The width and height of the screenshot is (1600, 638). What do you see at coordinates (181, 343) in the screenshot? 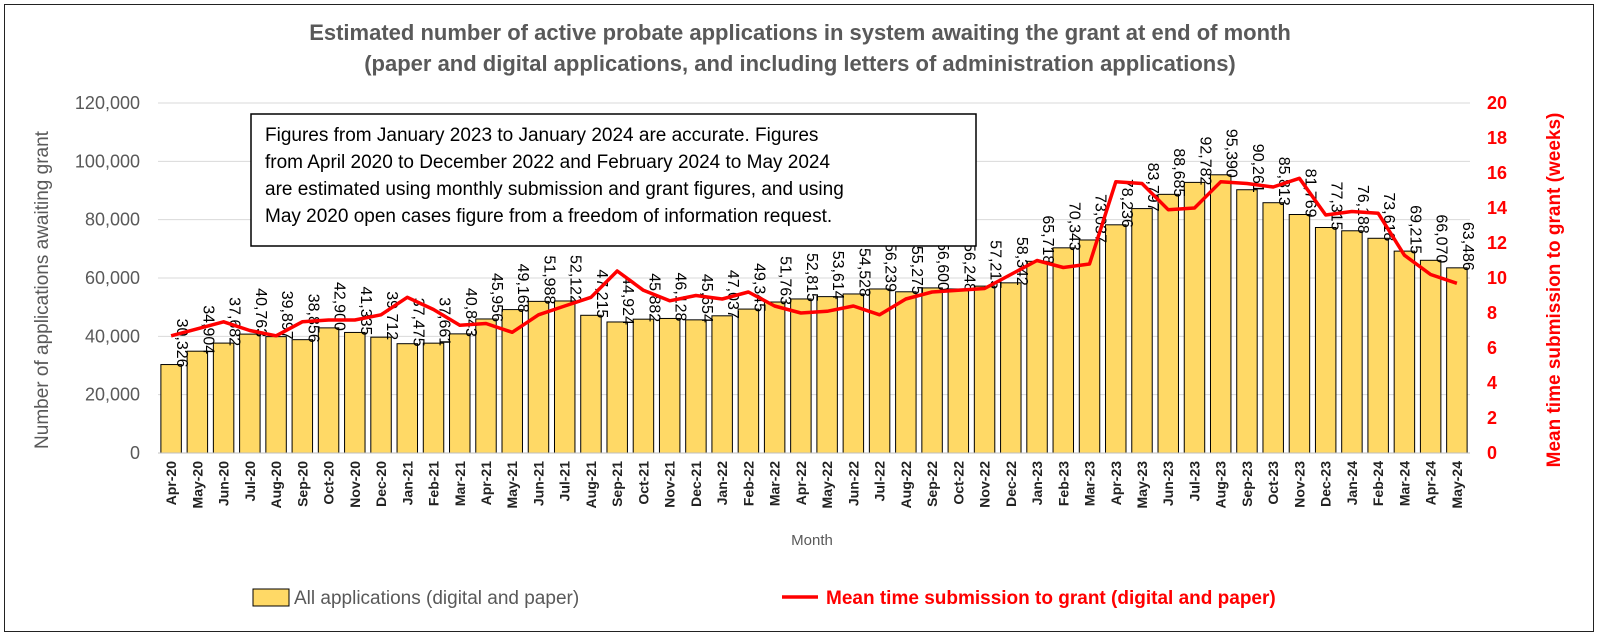
I see `bar-data-label: 30,326` at bounding box center [181, 343].